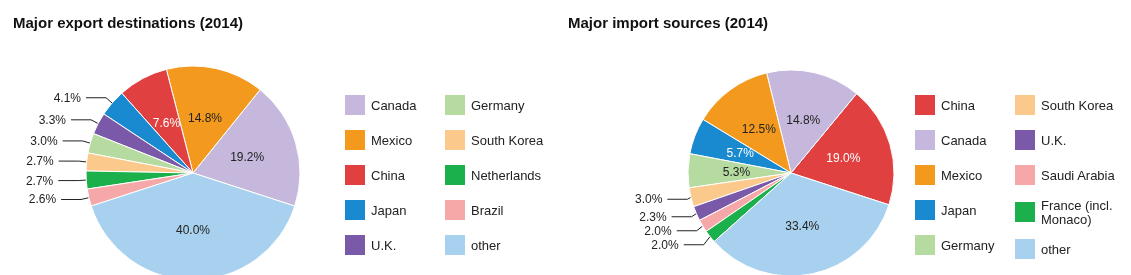 Image resolution: width=1131 pixels, height=275 pixels. What do you see at coordinates (487, 210) in the screenshot?
I see `legend-label: Brazil` at bounding box center [487, 210].